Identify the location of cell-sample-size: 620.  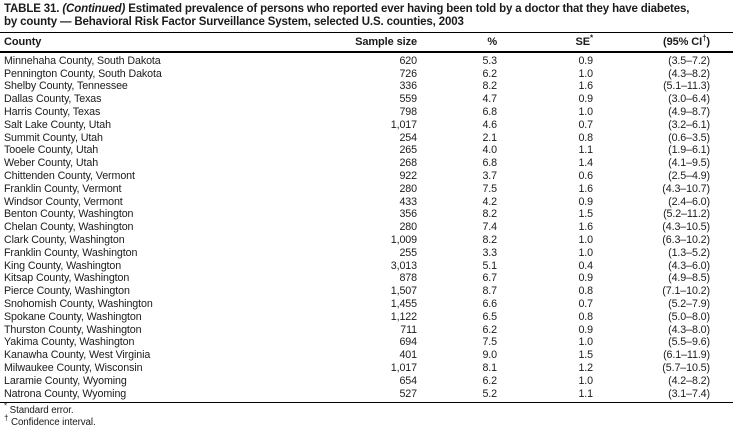
(408, 60).